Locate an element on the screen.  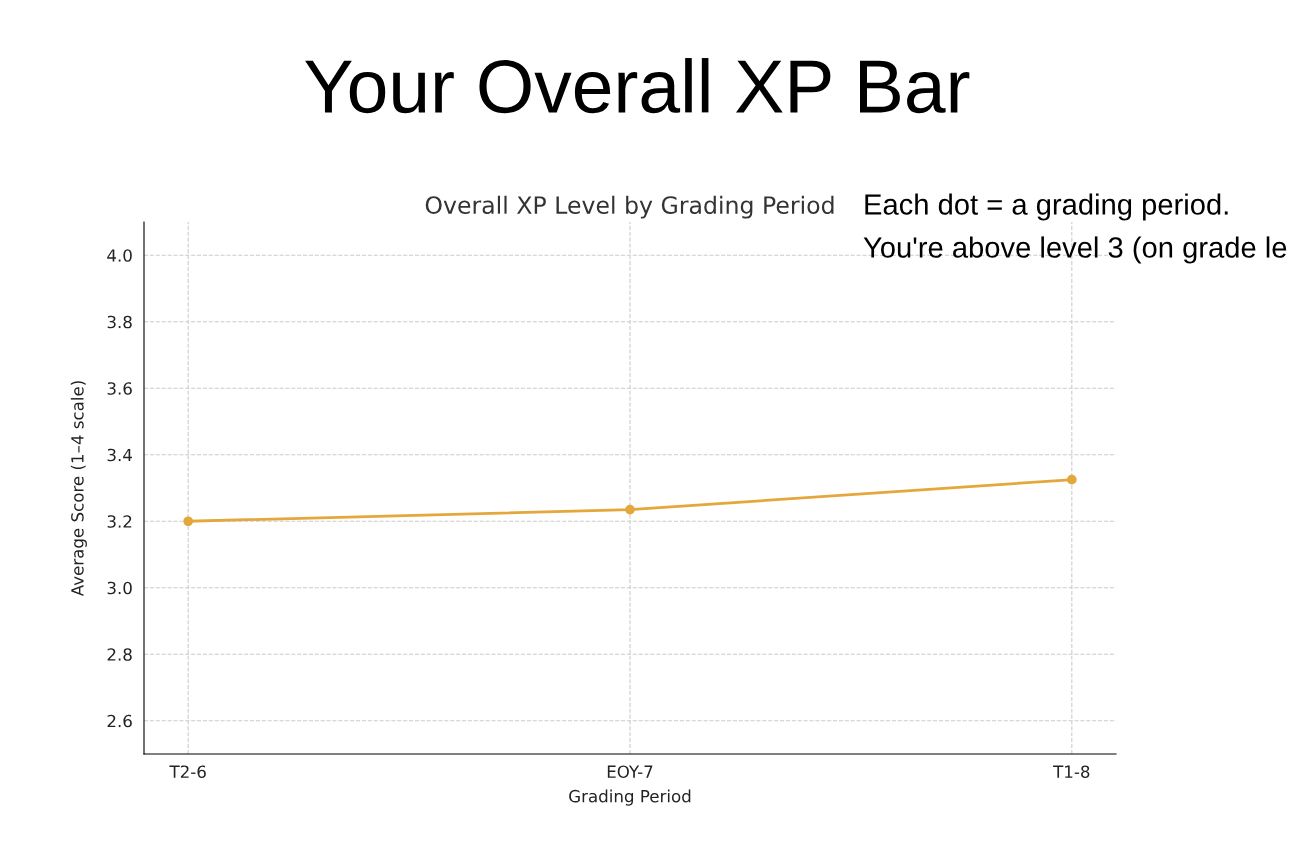
y-tick-label: 2.6 is located at coordinates (119, 721).